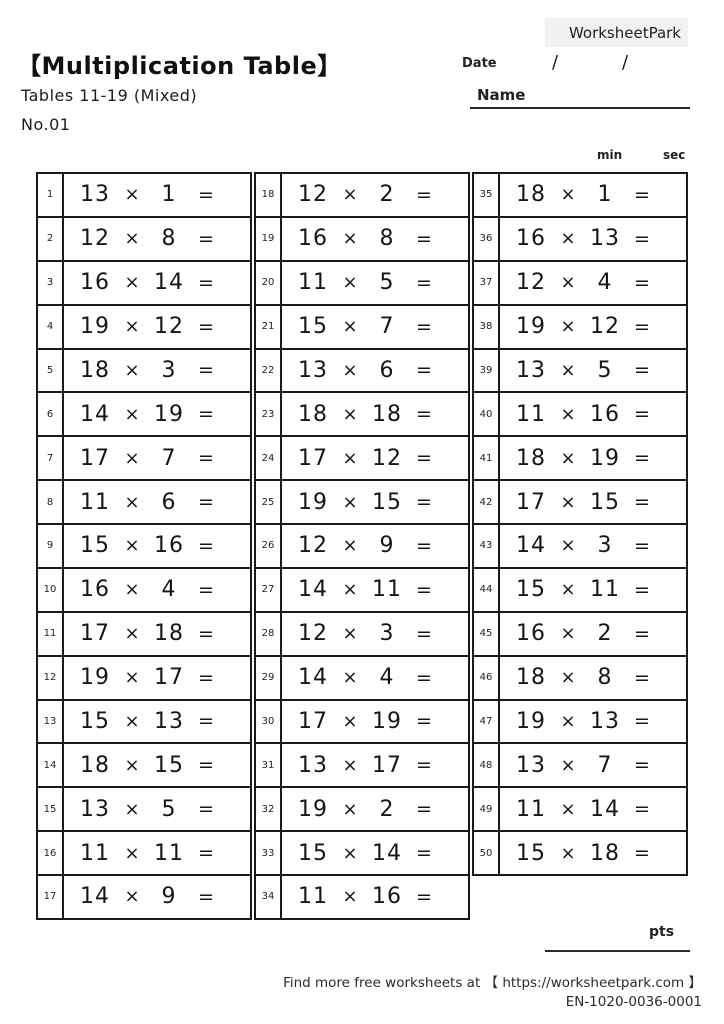 Image resolution: width=724 pixels, height=1024 pixels. I want to click on problem-expression: 16 × 4 =, so click(157, 590).